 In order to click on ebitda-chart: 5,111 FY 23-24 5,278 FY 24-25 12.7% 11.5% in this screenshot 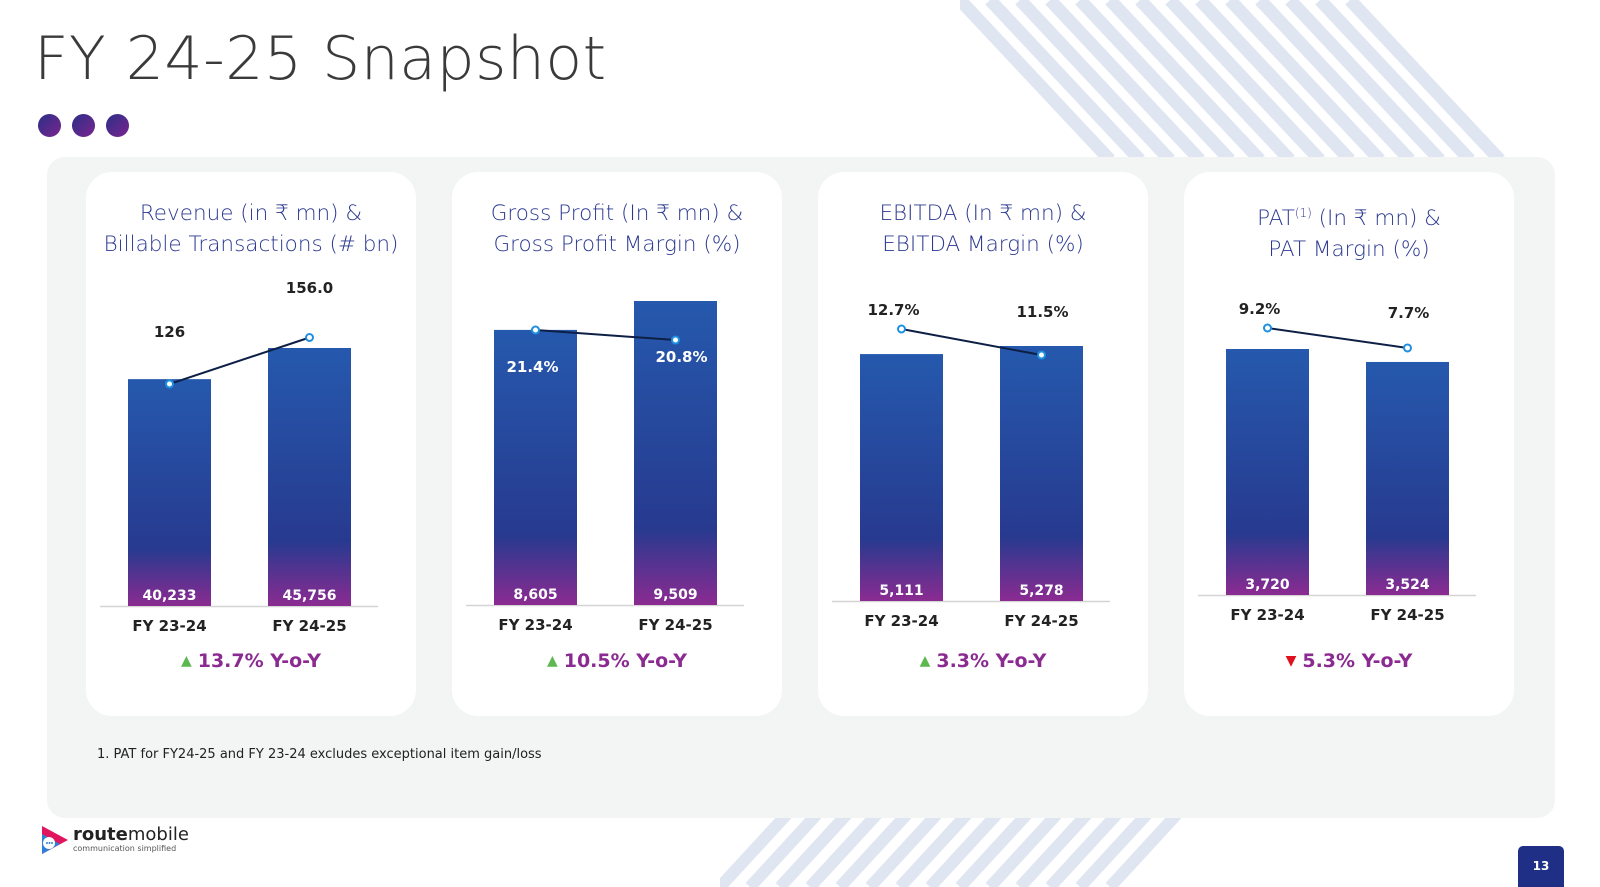, I will do `click(971, 465)`.